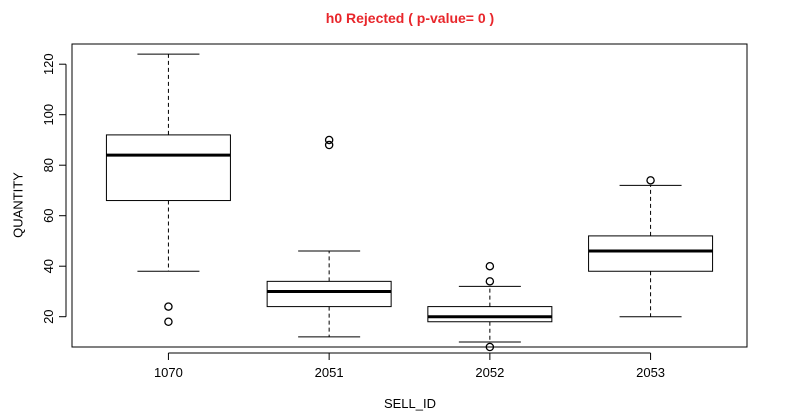 The image size is (790, 419). Describe the element at coordinates (410, 403) in the screenshot. I see `x-axis-label: SELL_ID` at that location.